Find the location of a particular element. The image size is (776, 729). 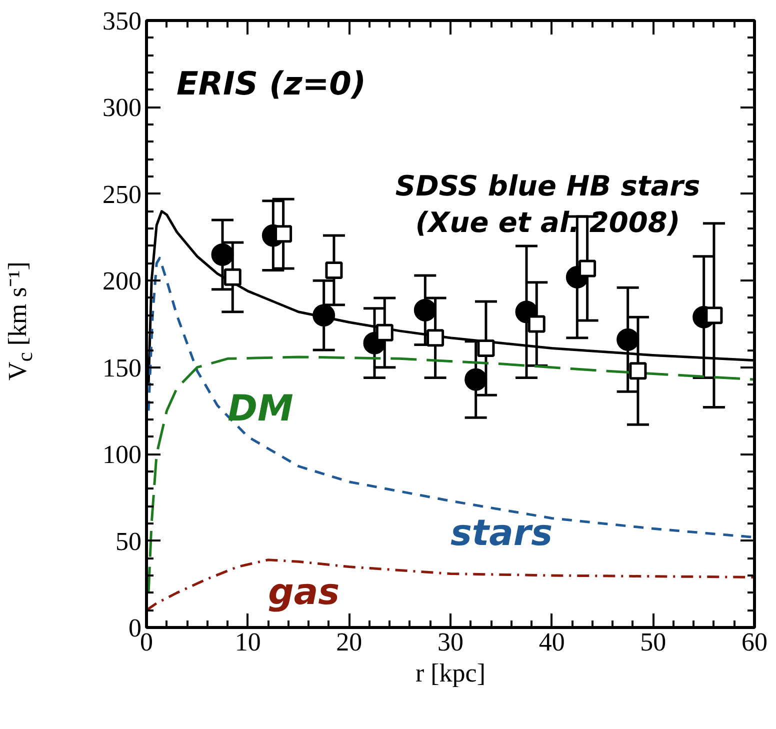

y-tick-label: 200 is located at coordinates (122, 281).